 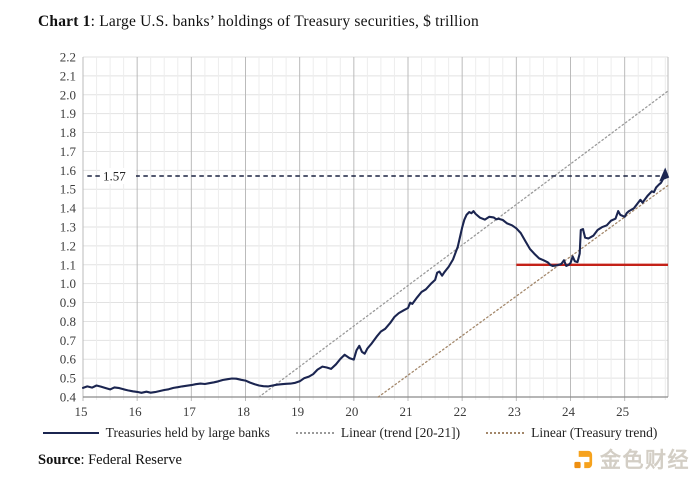 I want to click on legend-swatch-dotted-brown, so click(x=505, y=433).